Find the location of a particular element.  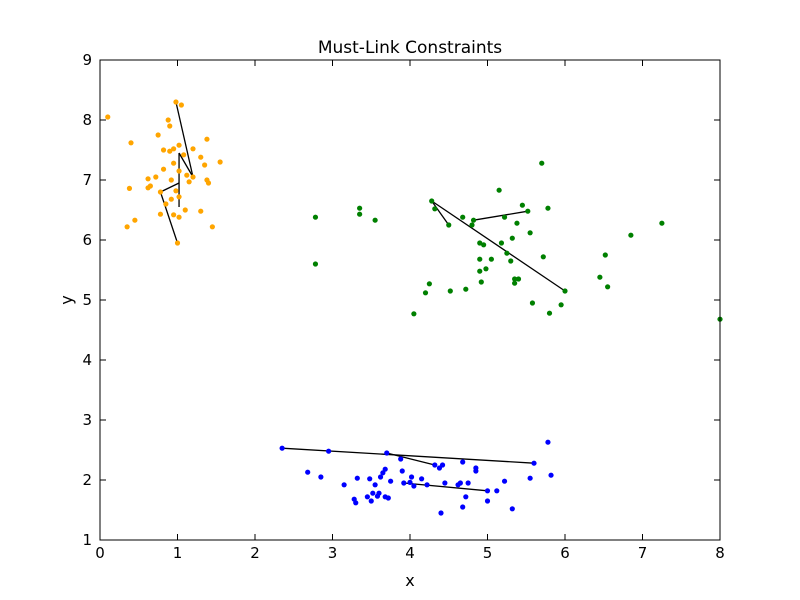

y-tick-label: 4 is located at coordinates (87, 360).